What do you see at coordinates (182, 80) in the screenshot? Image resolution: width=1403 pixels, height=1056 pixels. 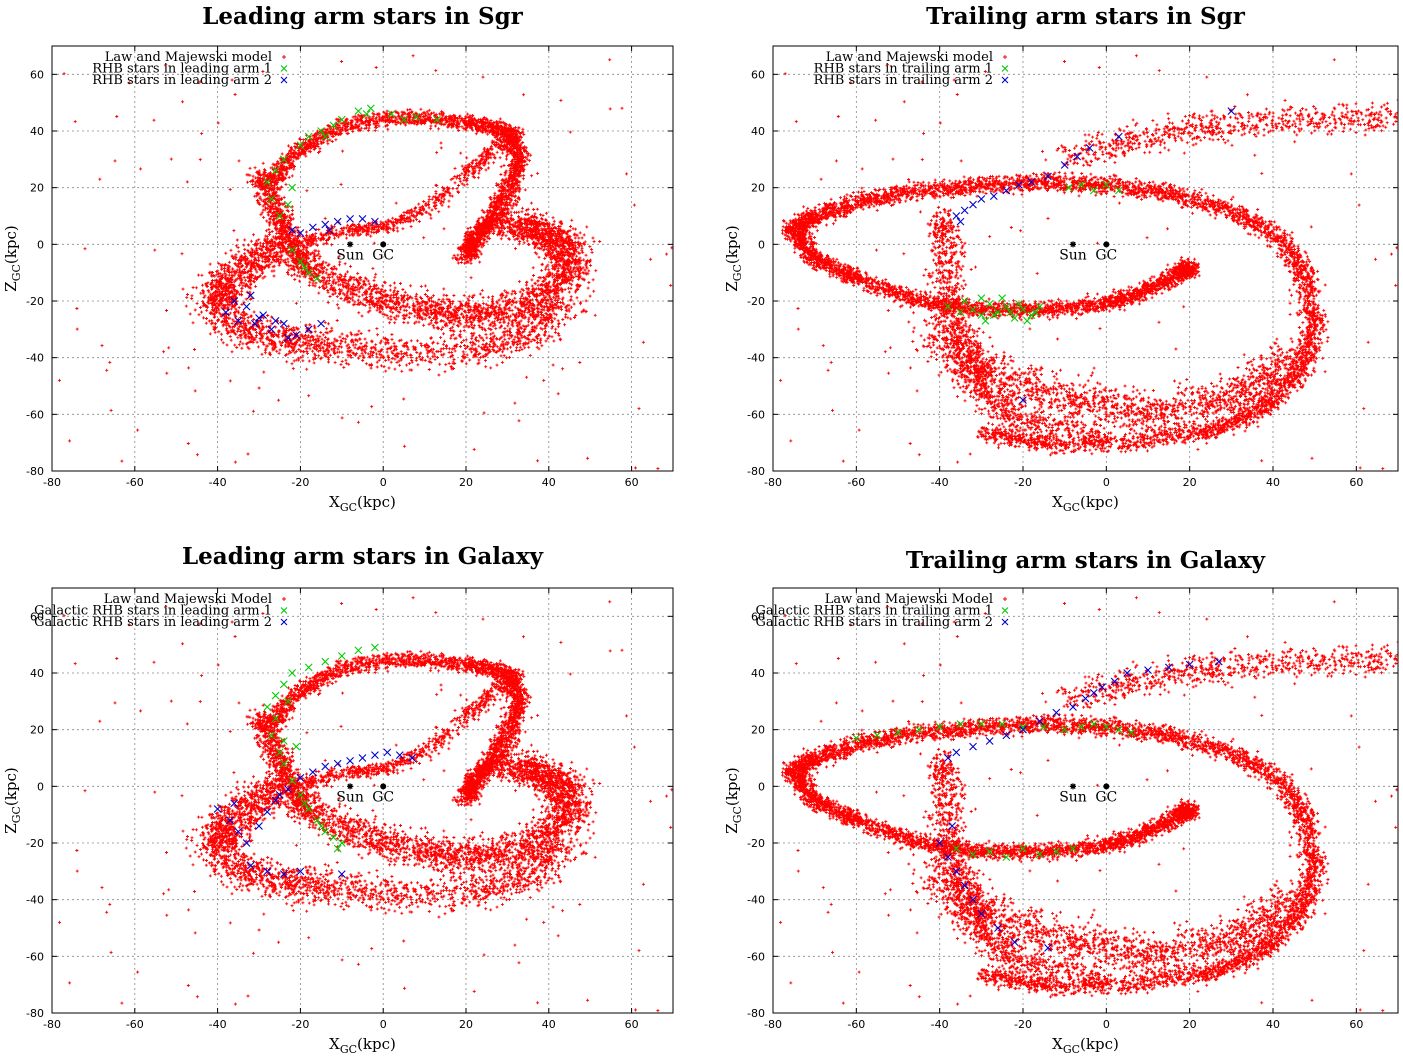 I see `legend-label: RHB stars in leading arm 2` at bounding box center [182, 80].